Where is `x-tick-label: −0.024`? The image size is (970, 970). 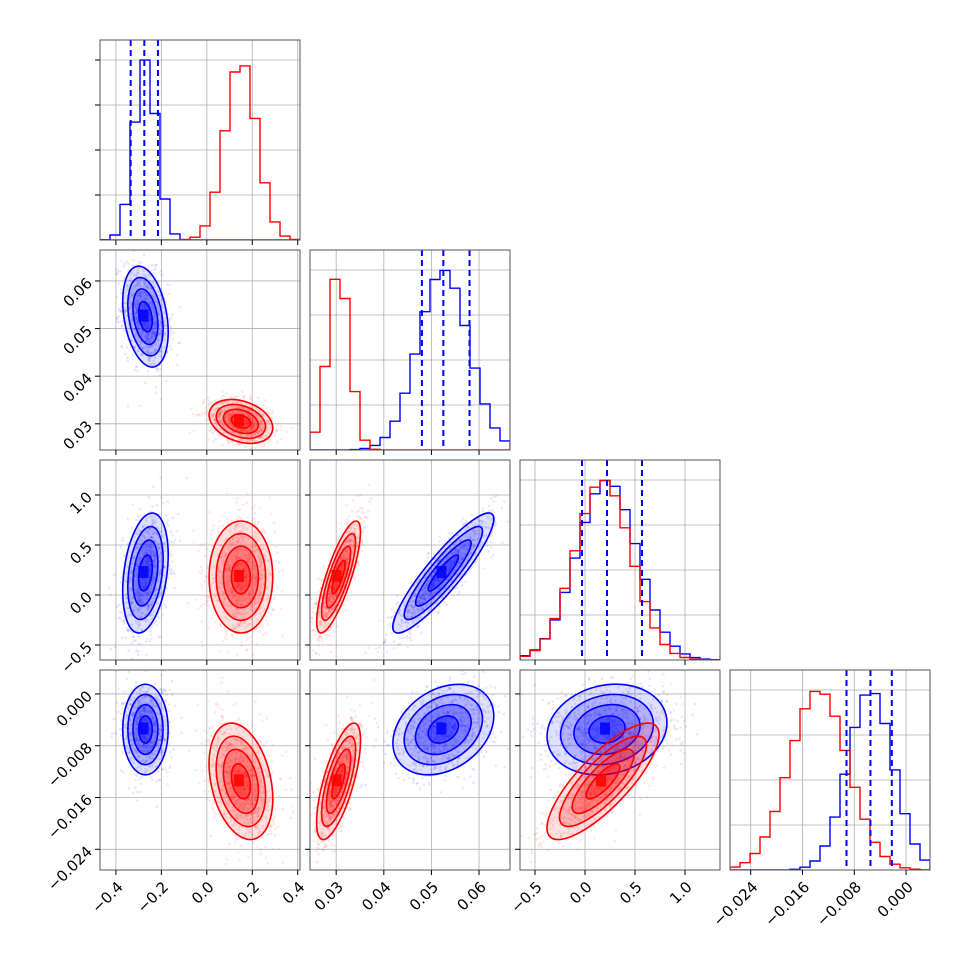
x-tick-label: −0.024 is located at coordinates (735, 904).